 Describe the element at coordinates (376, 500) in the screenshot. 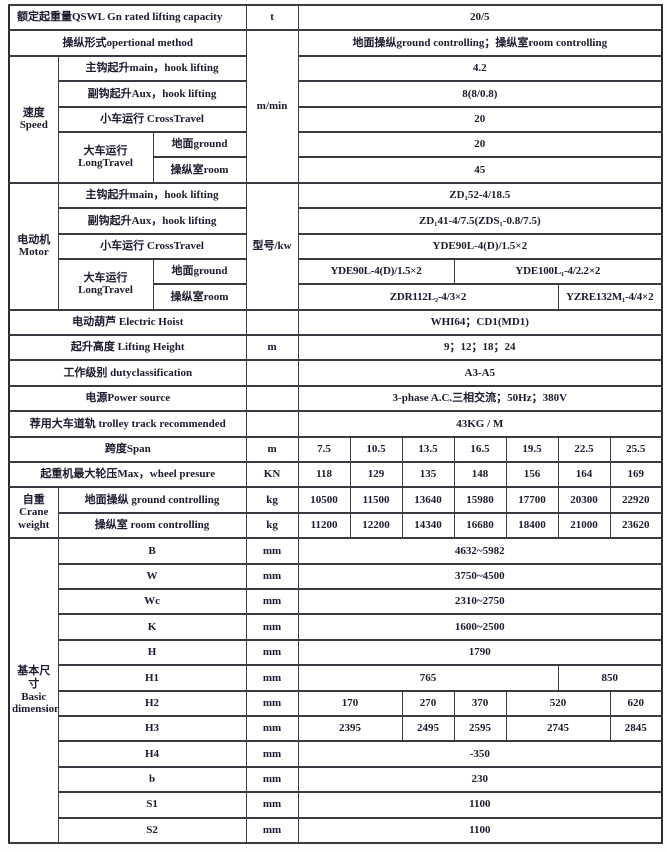

I see `weight-ground-value-1: 11500` at that location.